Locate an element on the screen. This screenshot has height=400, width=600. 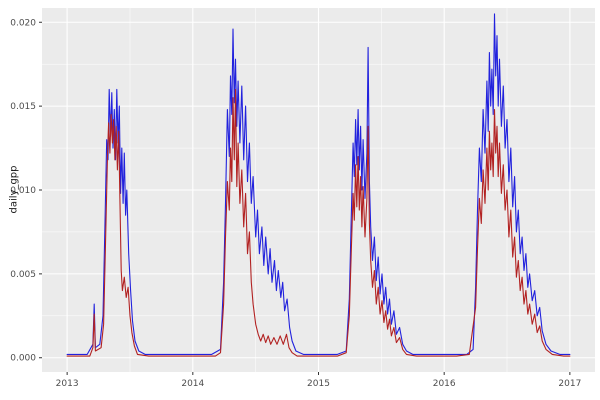
y-tick-label: 0.000 is located at coordinates (23, 359).